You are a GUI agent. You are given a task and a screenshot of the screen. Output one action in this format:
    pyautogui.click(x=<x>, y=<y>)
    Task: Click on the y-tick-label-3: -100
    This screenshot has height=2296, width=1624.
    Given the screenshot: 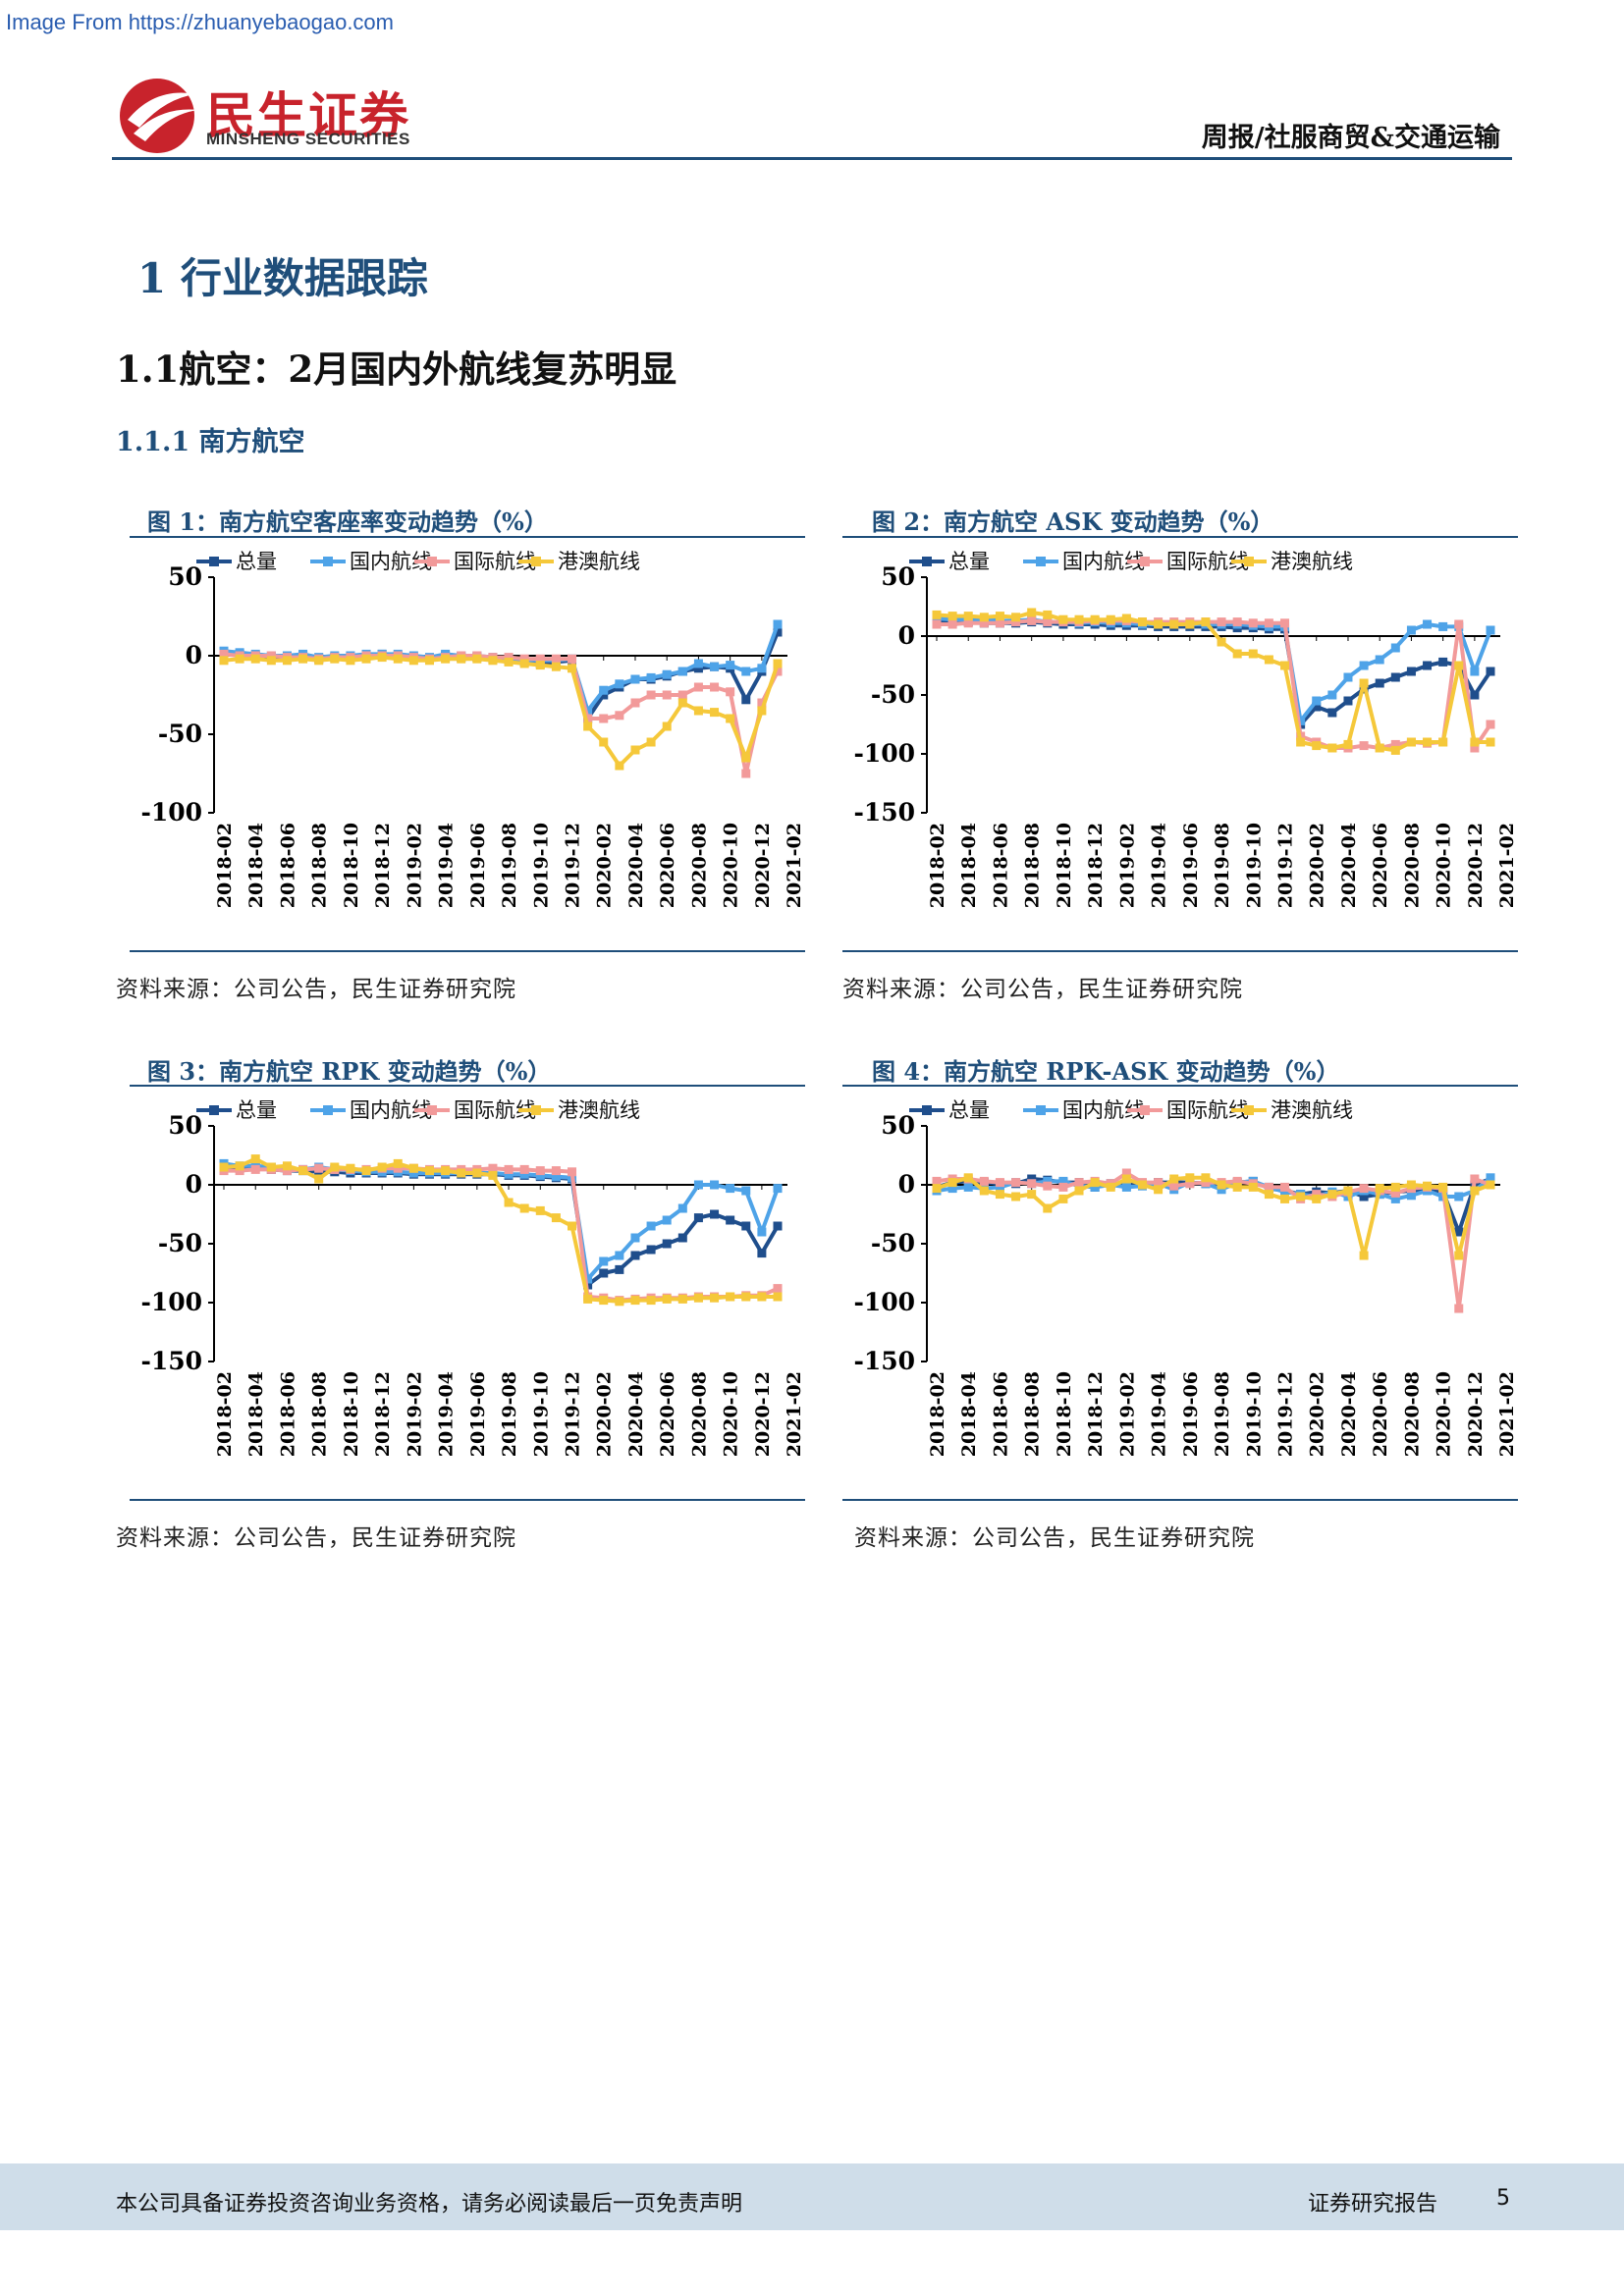 What is the action you would take?
    pyautogui.click(x=171, y=1302)
    